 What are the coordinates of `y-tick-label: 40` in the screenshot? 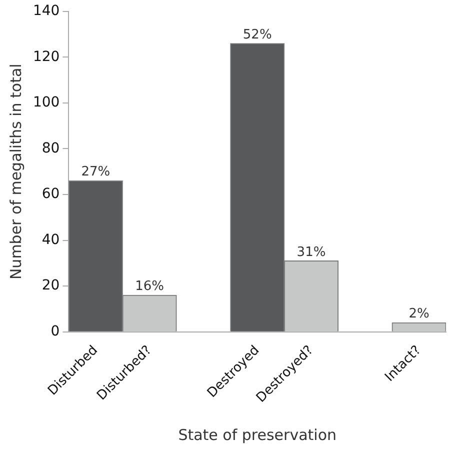 It's located at (51, 240).